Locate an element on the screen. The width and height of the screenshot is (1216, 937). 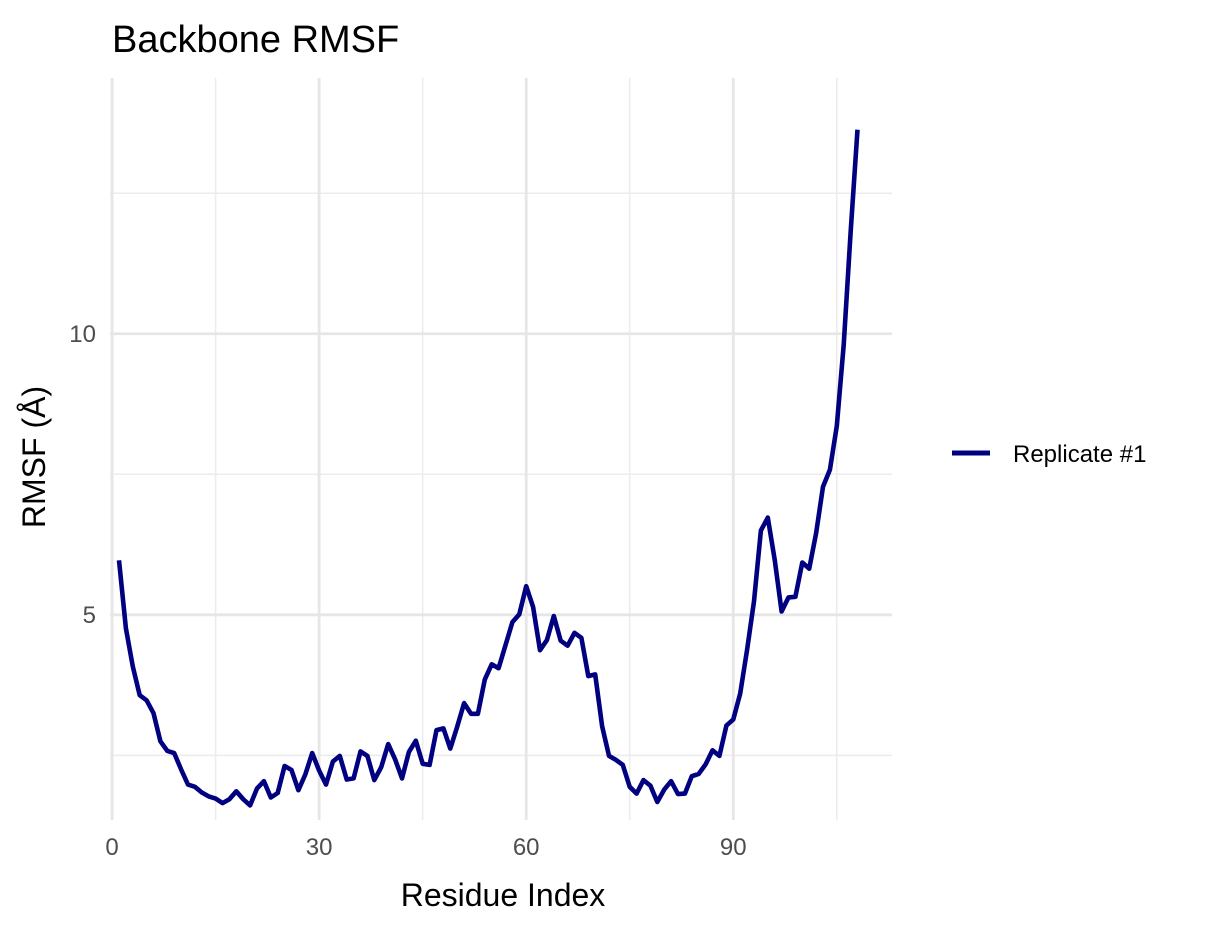
y-tick-label: 10 is located at coordinates (82, 334).